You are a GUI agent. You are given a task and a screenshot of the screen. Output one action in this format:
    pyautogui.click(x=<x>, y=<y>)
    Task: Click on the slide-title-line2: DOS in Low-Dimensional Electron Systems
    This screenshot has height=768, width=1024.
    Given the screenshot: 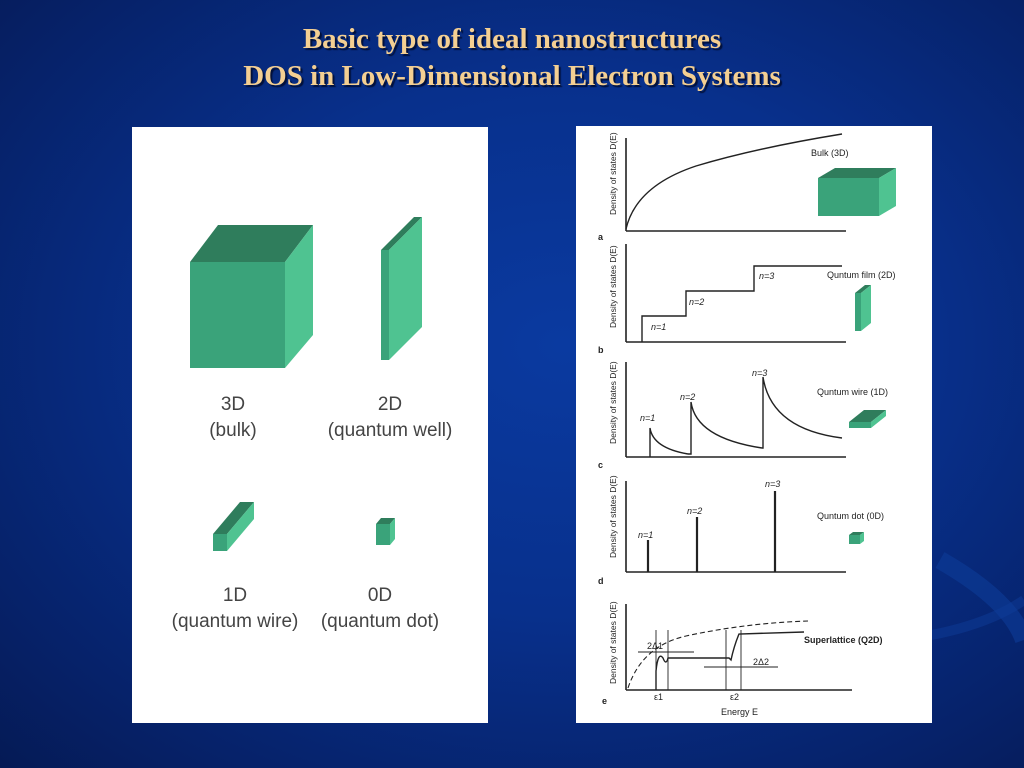 What is the action you would take?
    pyautogui.click(x=512, y=76)
    